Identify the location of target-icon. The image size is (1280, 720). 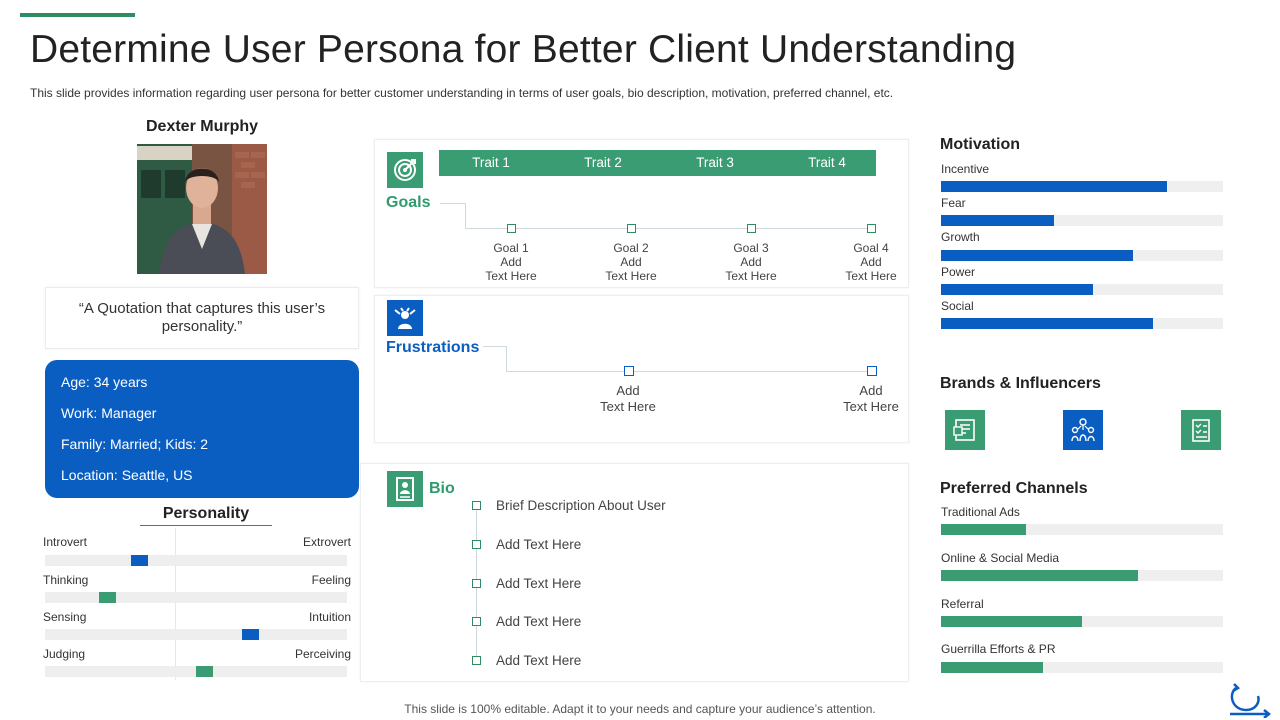
(405, 170).